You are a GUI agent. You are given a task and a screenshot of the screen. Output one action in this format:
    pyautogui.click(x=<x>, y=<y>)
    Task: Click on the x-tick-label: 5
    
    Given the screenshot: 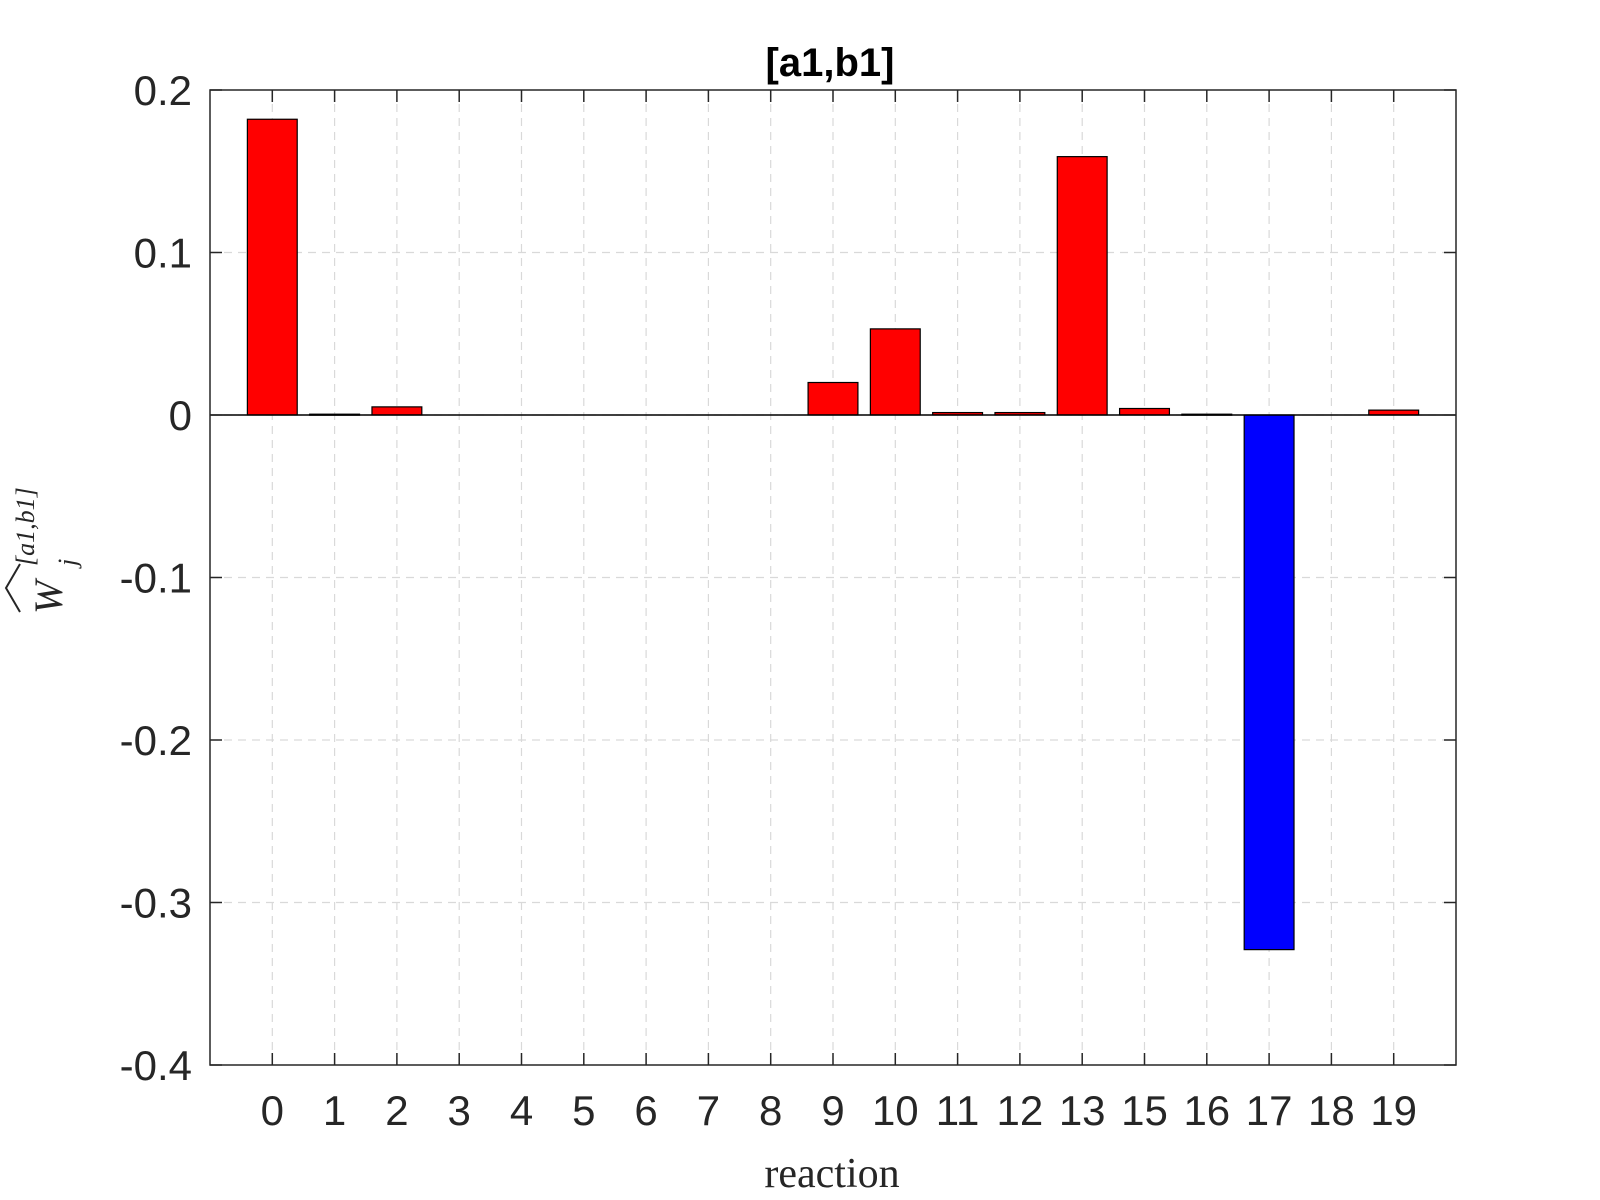 What is the action you would take?
    pyautogui.click(x=583, y=1110)
    